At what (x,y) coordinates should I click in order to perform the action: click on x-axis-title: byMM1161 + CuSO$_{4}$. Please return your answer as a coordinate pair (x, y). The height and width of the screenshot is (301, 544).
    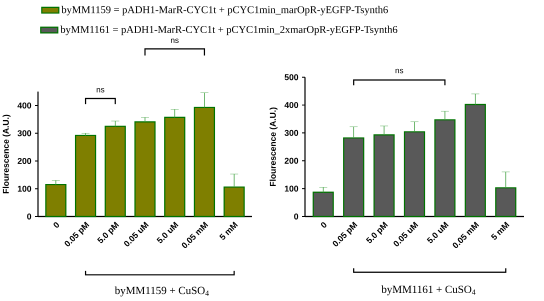
    Looking at the image, I should click on (428, 290).